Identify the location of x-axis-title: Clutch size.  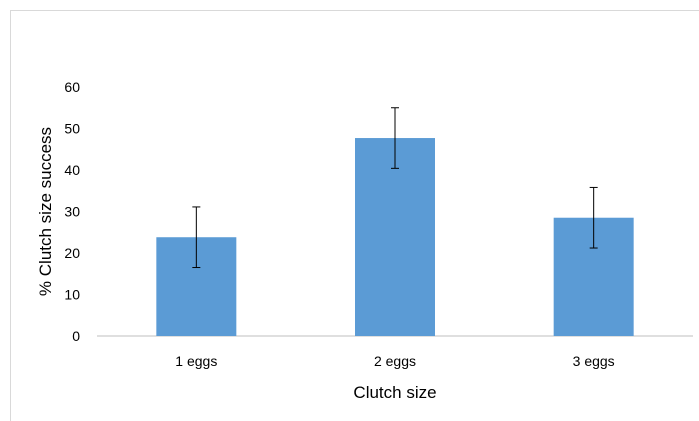
(394, 392).